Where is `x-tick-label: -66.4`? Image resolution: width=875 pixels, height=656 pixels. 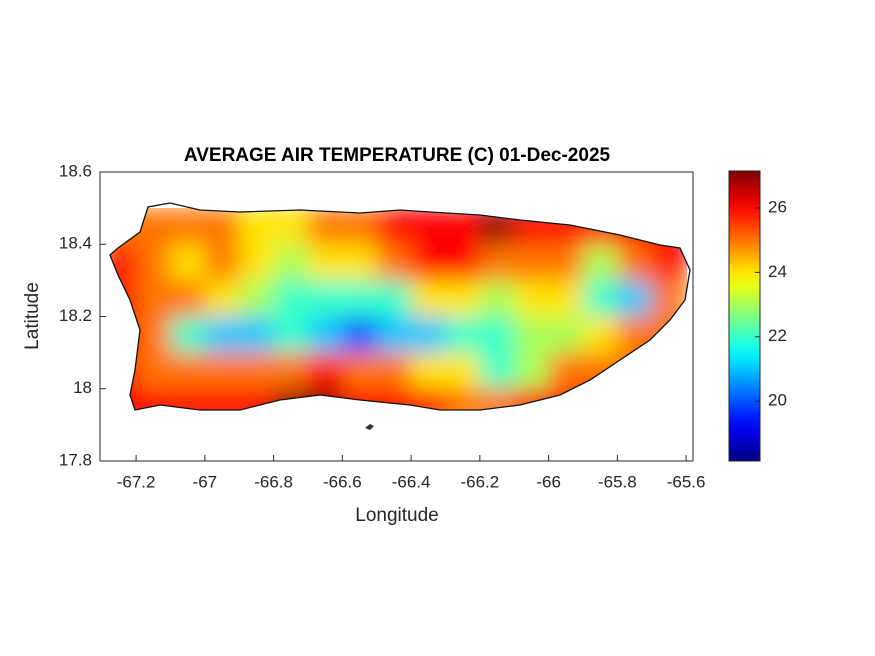
x-tick-label: -66.4 is located at coordinates (411, 481).